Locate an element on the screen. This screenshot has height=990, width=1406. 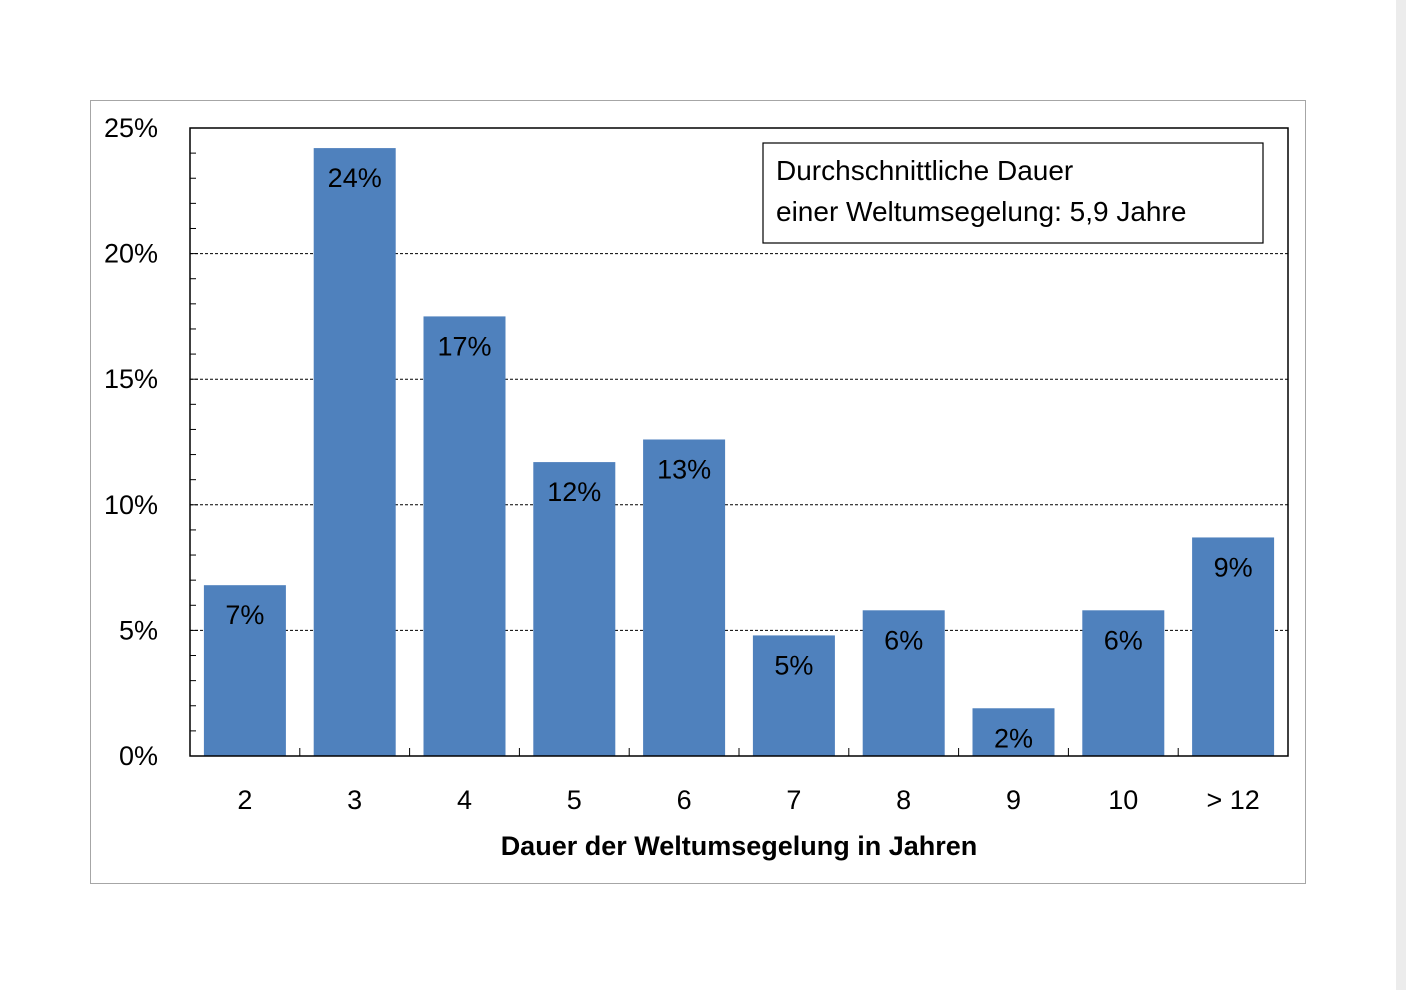
x-tick-label: 9 is located at coordinates (1013, 800).